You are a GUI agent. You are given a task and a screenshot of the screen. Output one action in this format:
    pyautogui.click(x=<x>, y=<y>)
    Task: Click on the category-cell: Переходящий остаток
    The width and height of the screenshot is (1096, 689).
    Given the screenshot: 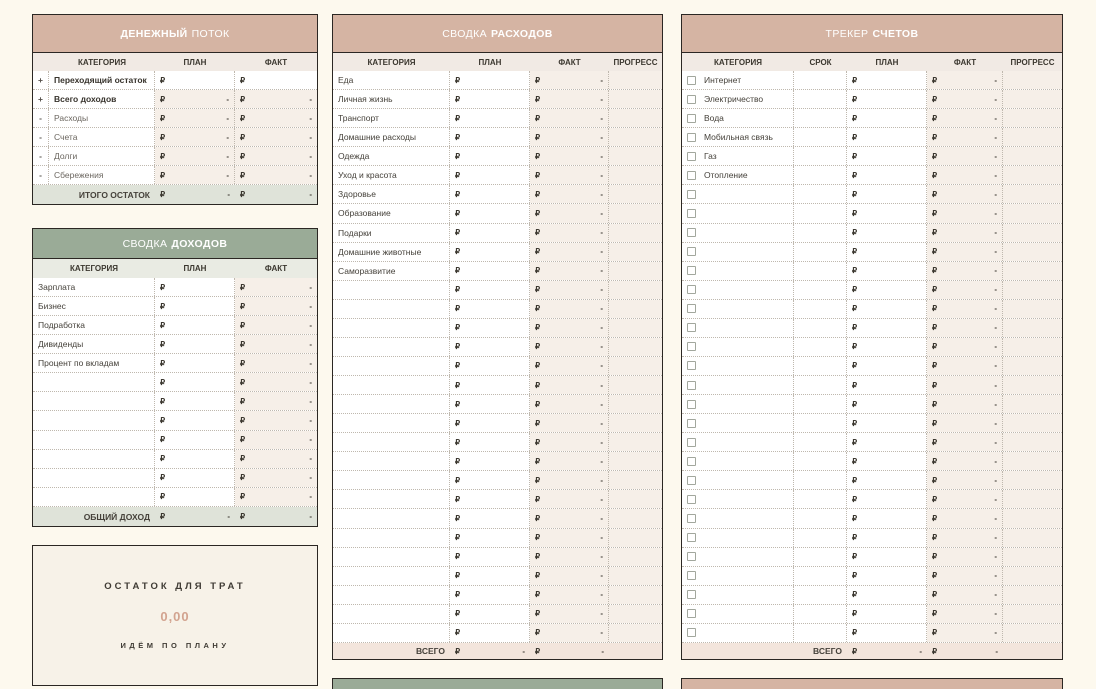 What is the action you would take?
    pyautogui.click(x=102, y=80)
    